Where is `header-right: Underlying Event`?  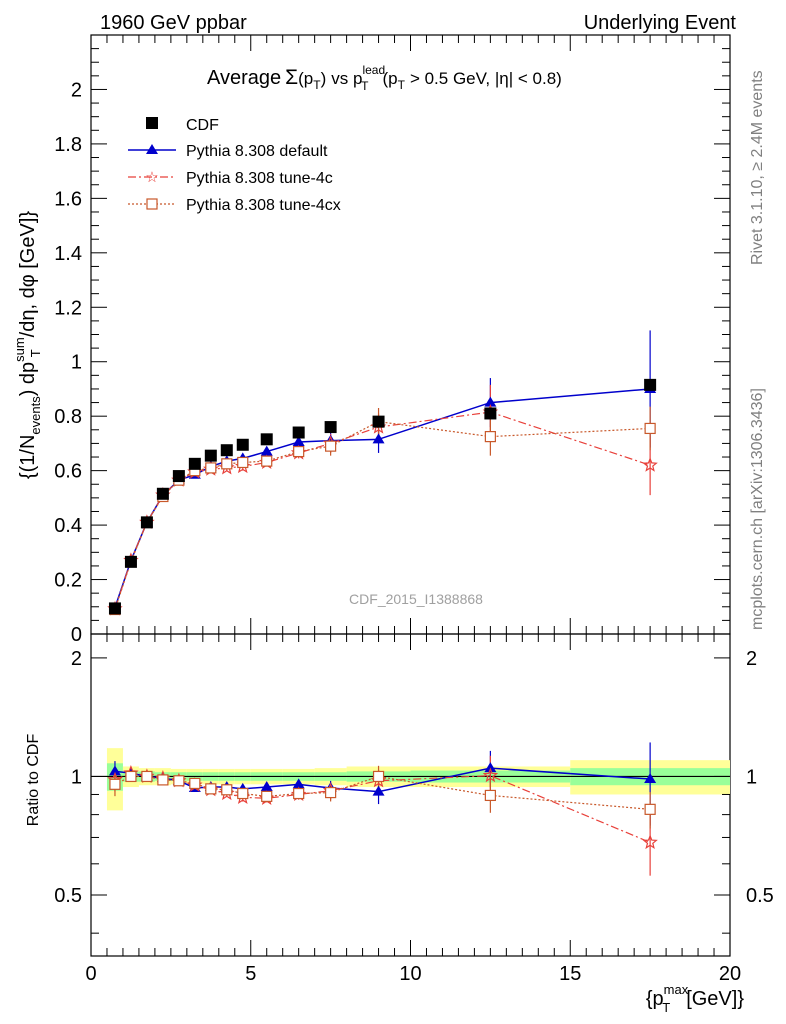 header-right: Underlying Event is located at coordinates (660, 23).